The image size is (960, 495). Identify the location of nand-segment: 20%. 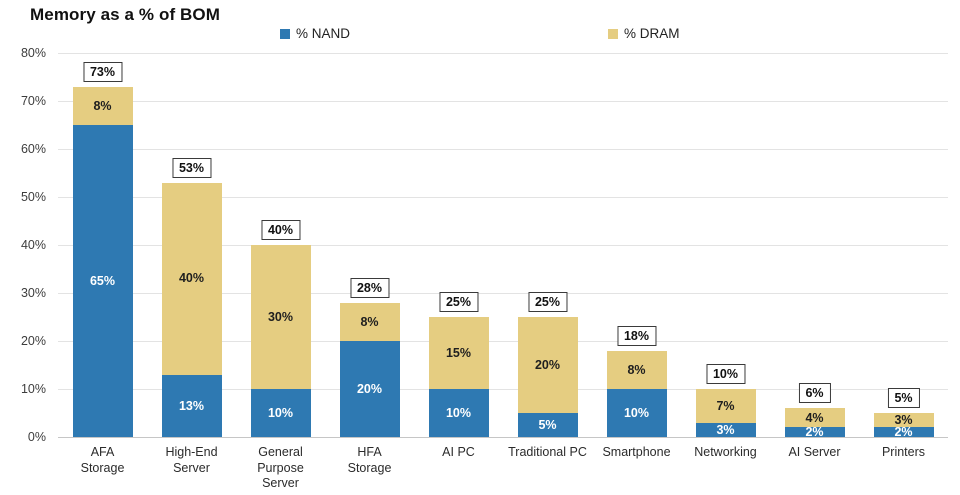
(369, 389).